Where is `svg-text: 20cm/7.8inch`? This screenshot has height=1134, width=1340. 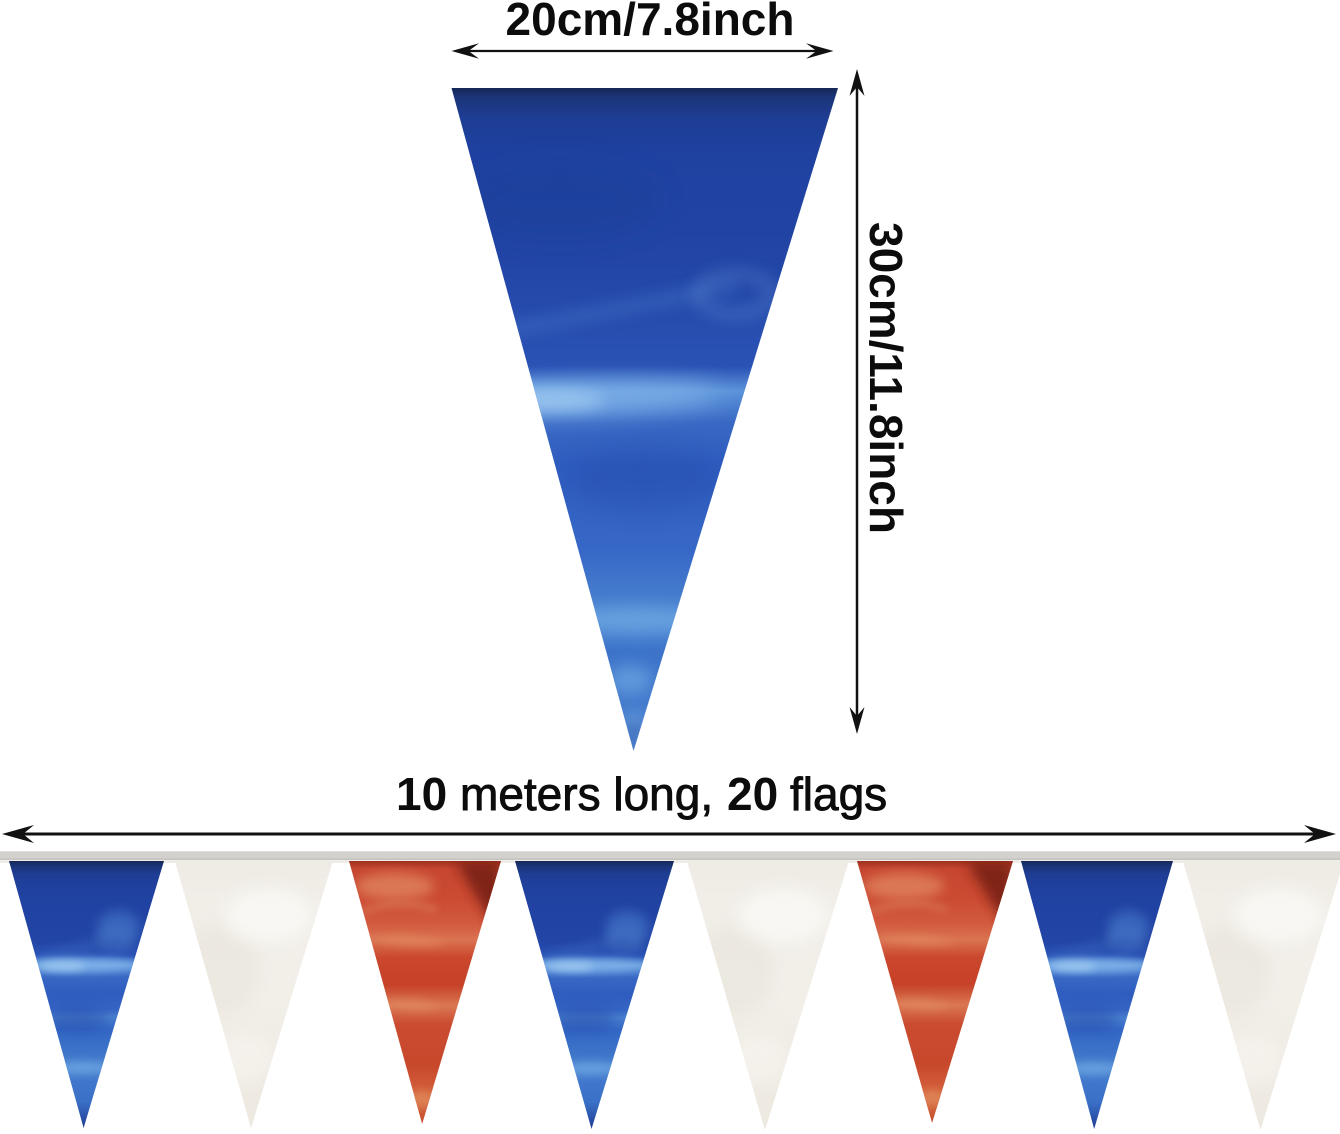 svg-text: 20cm/7.8inch is located at coordinates (650, 22).